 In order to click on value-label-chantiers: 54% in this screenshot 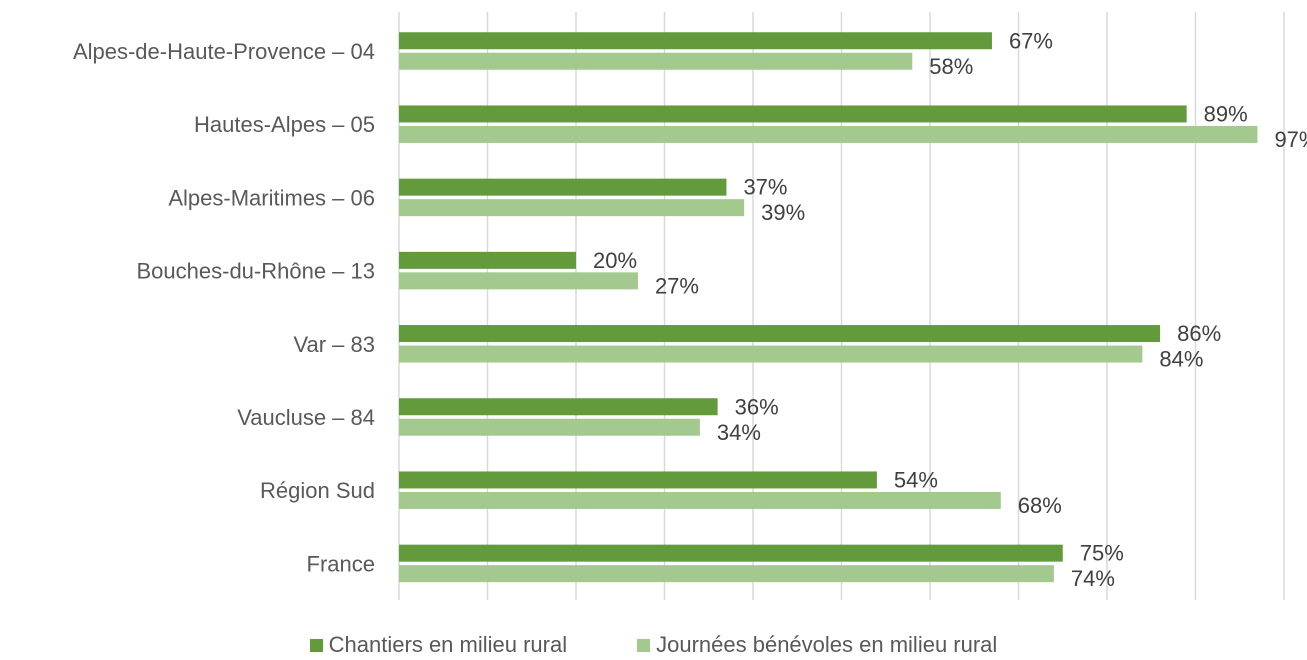, I will do `click(916, 479)`.